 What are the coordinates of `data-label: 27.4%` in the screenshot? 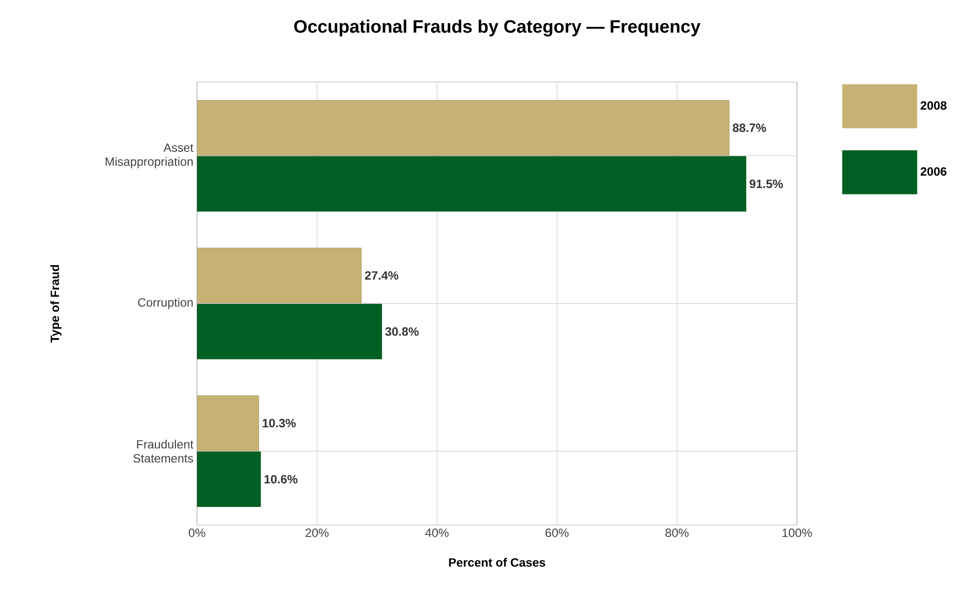 It's located at (381, 275).